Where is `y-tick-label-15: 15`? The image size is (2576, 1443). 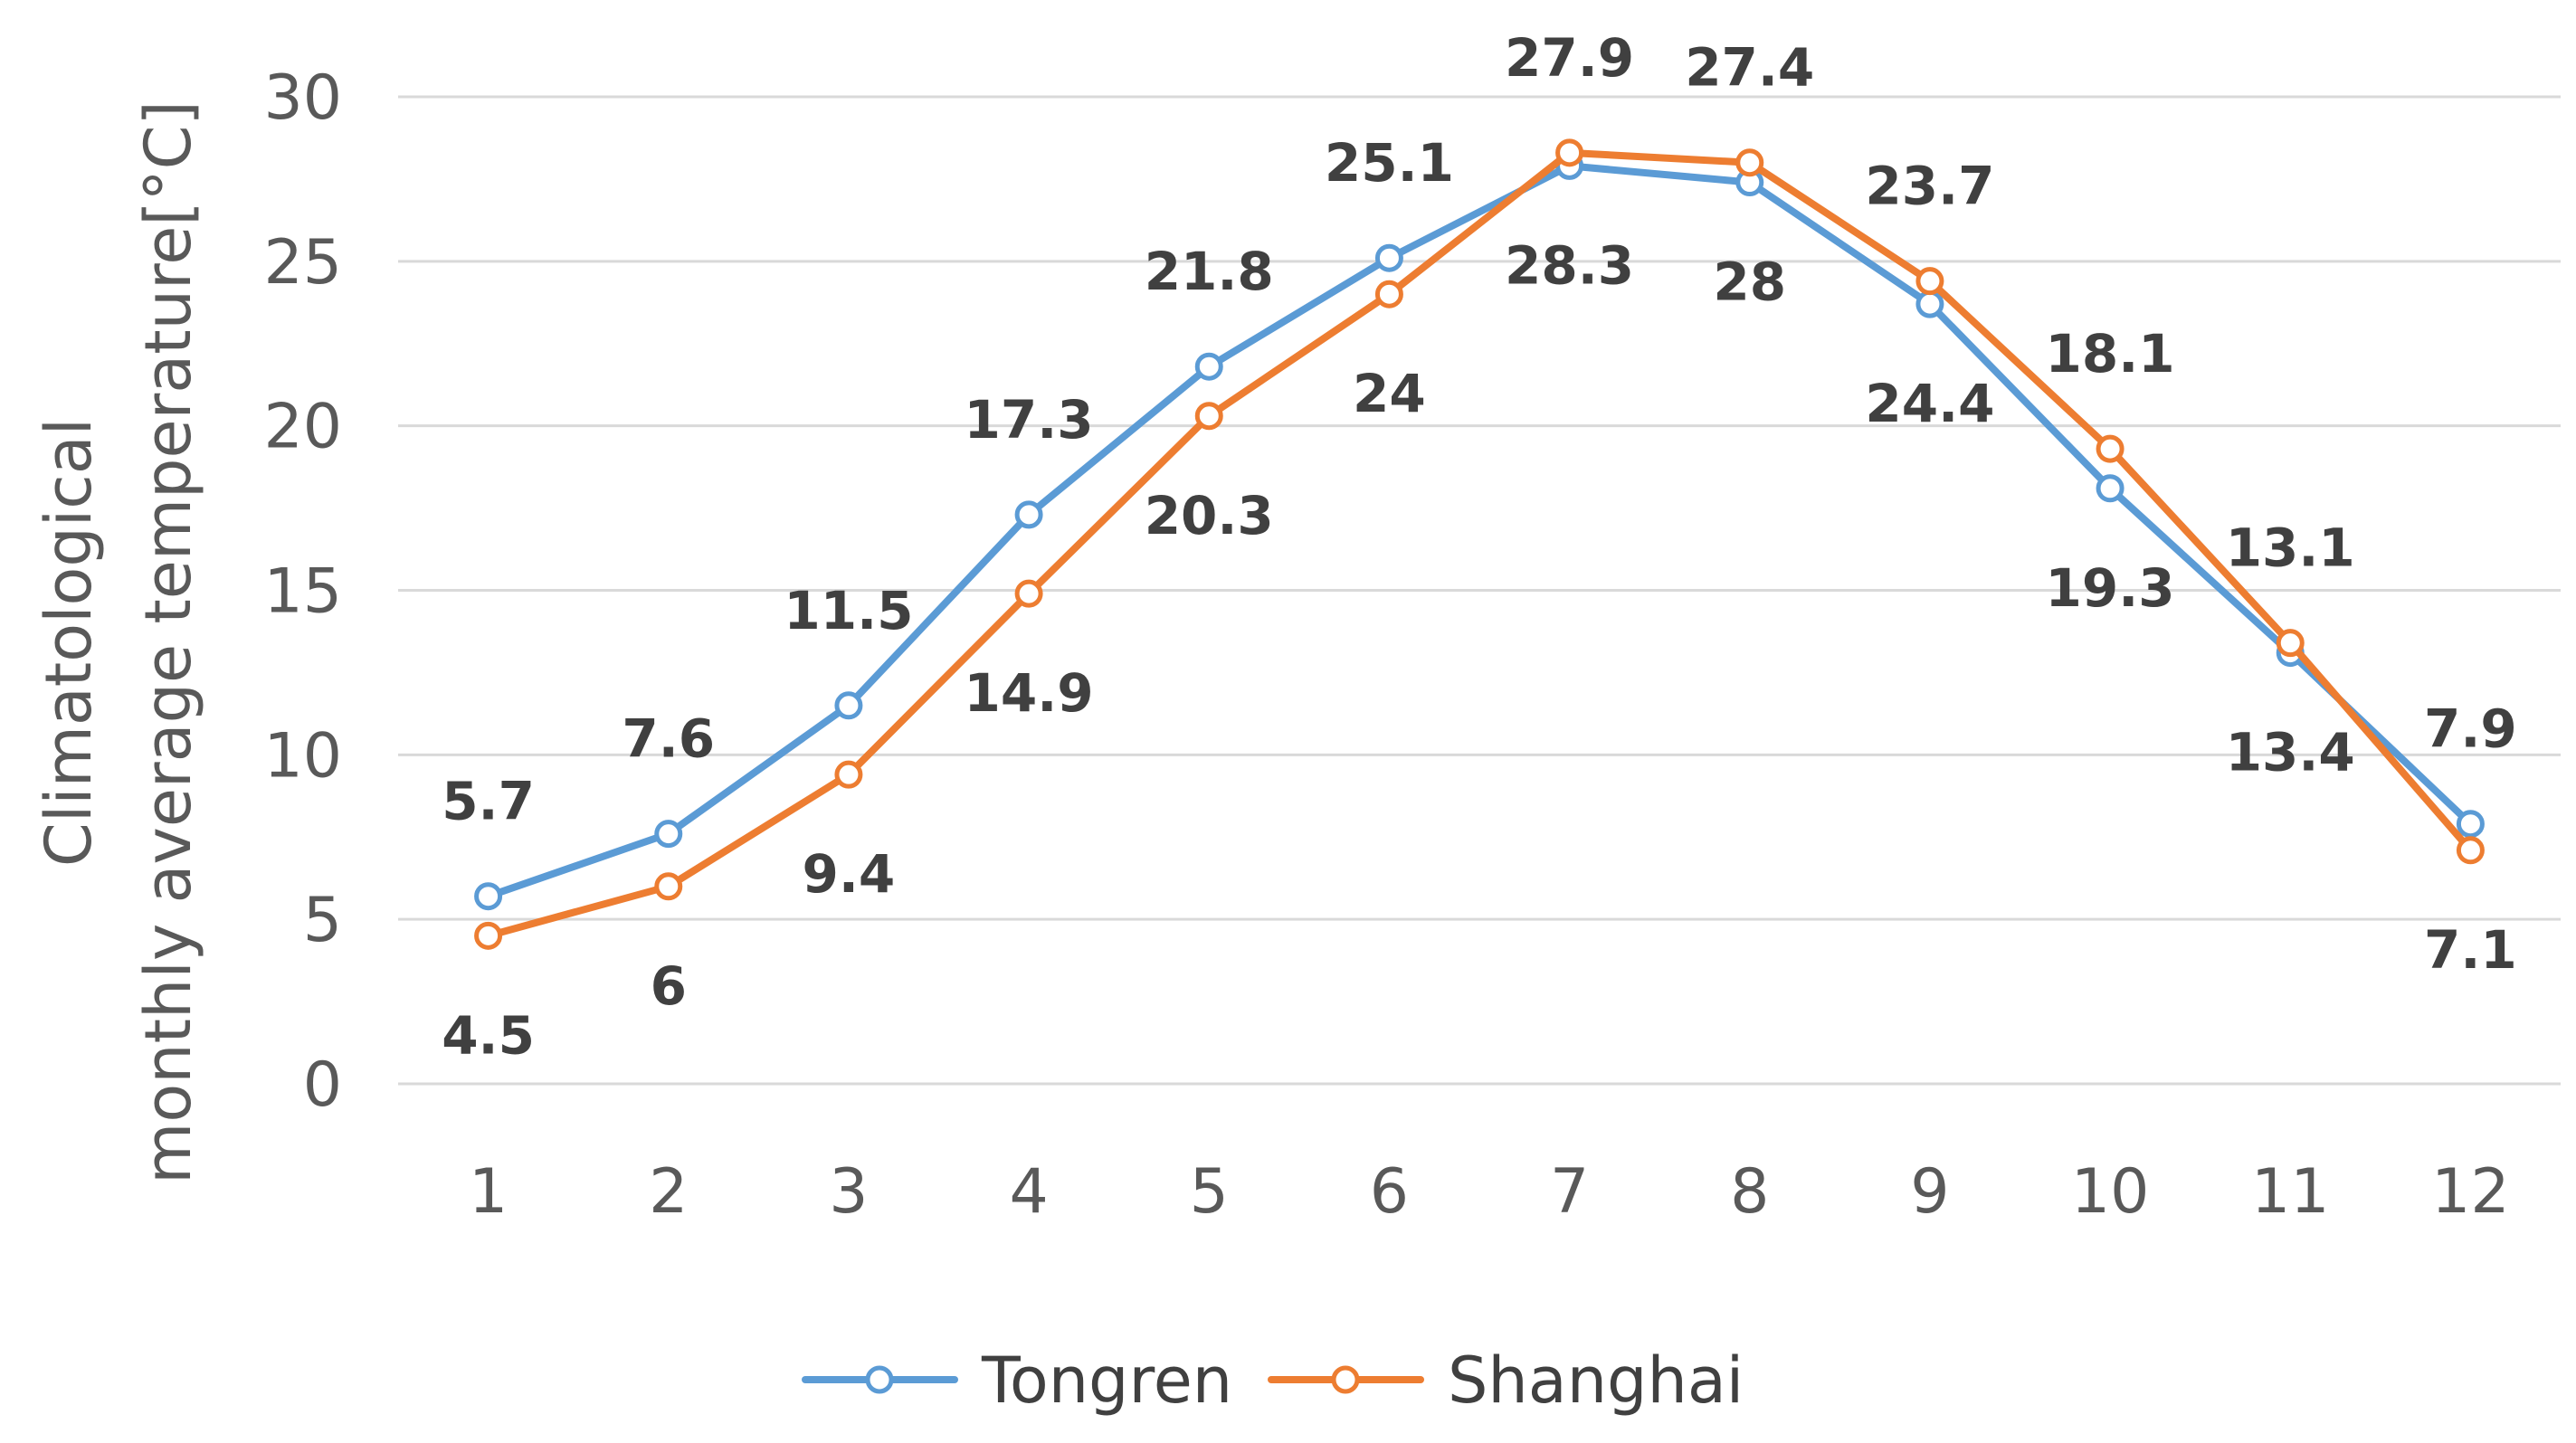 y-tick-label-15: 15 is located at coordinates (303, 592).